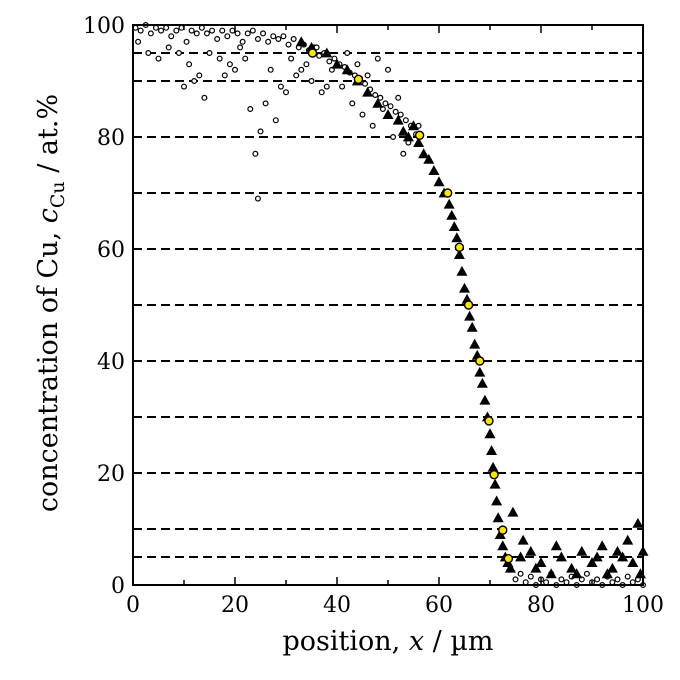  I want to click on y-tick-label: 40, so click(111, 362).